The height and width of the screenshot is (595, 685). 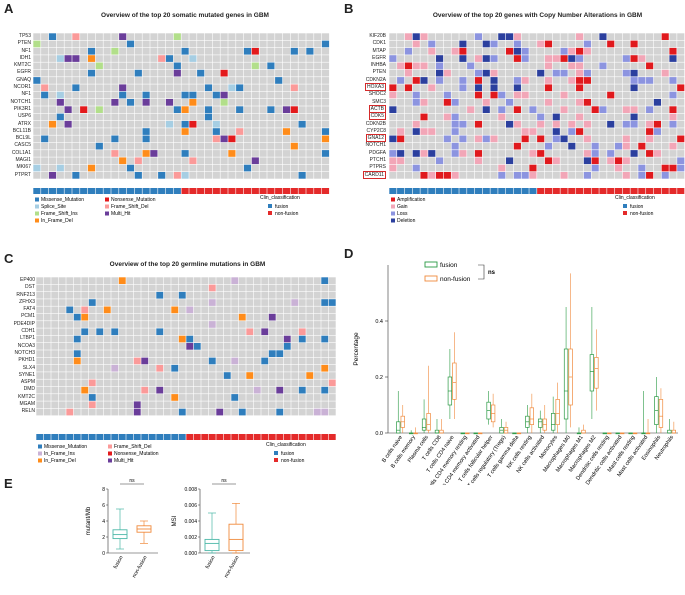 I want to click on legend-label: Nonsense_Mutation, so click(x=136, y=454).